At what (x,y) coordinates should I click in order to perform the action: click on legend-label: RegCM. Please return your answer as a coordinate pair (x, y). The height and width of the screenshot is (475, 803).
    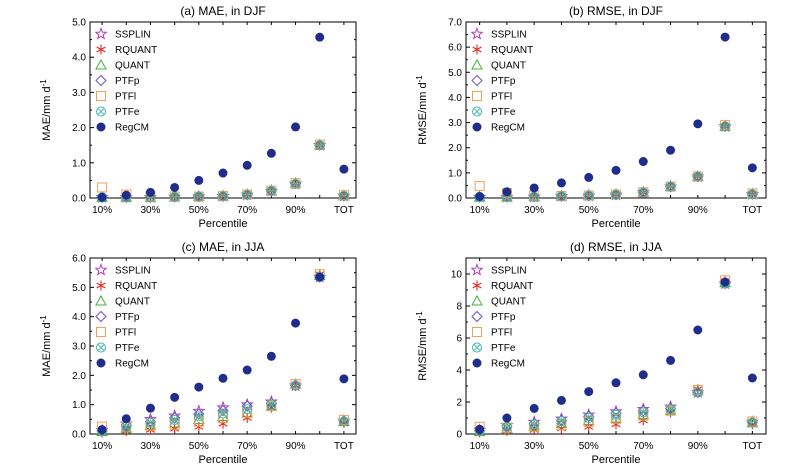
    Looking at the image, I should click on (132, 128).